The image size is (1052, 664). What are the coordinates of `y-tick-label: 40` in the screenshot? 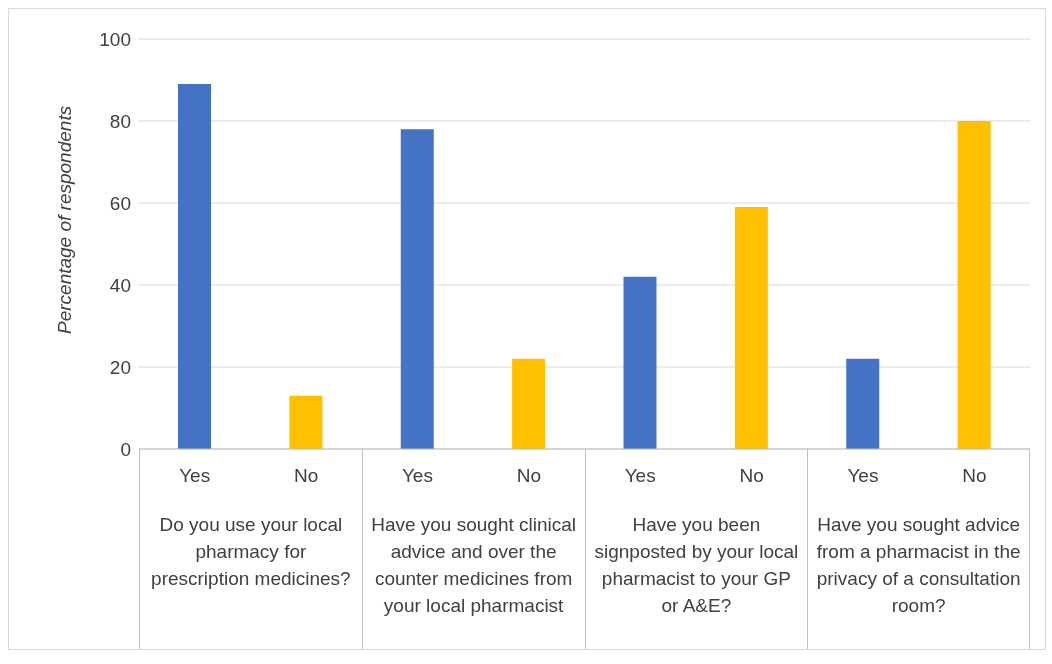 It's located at (120, 285).